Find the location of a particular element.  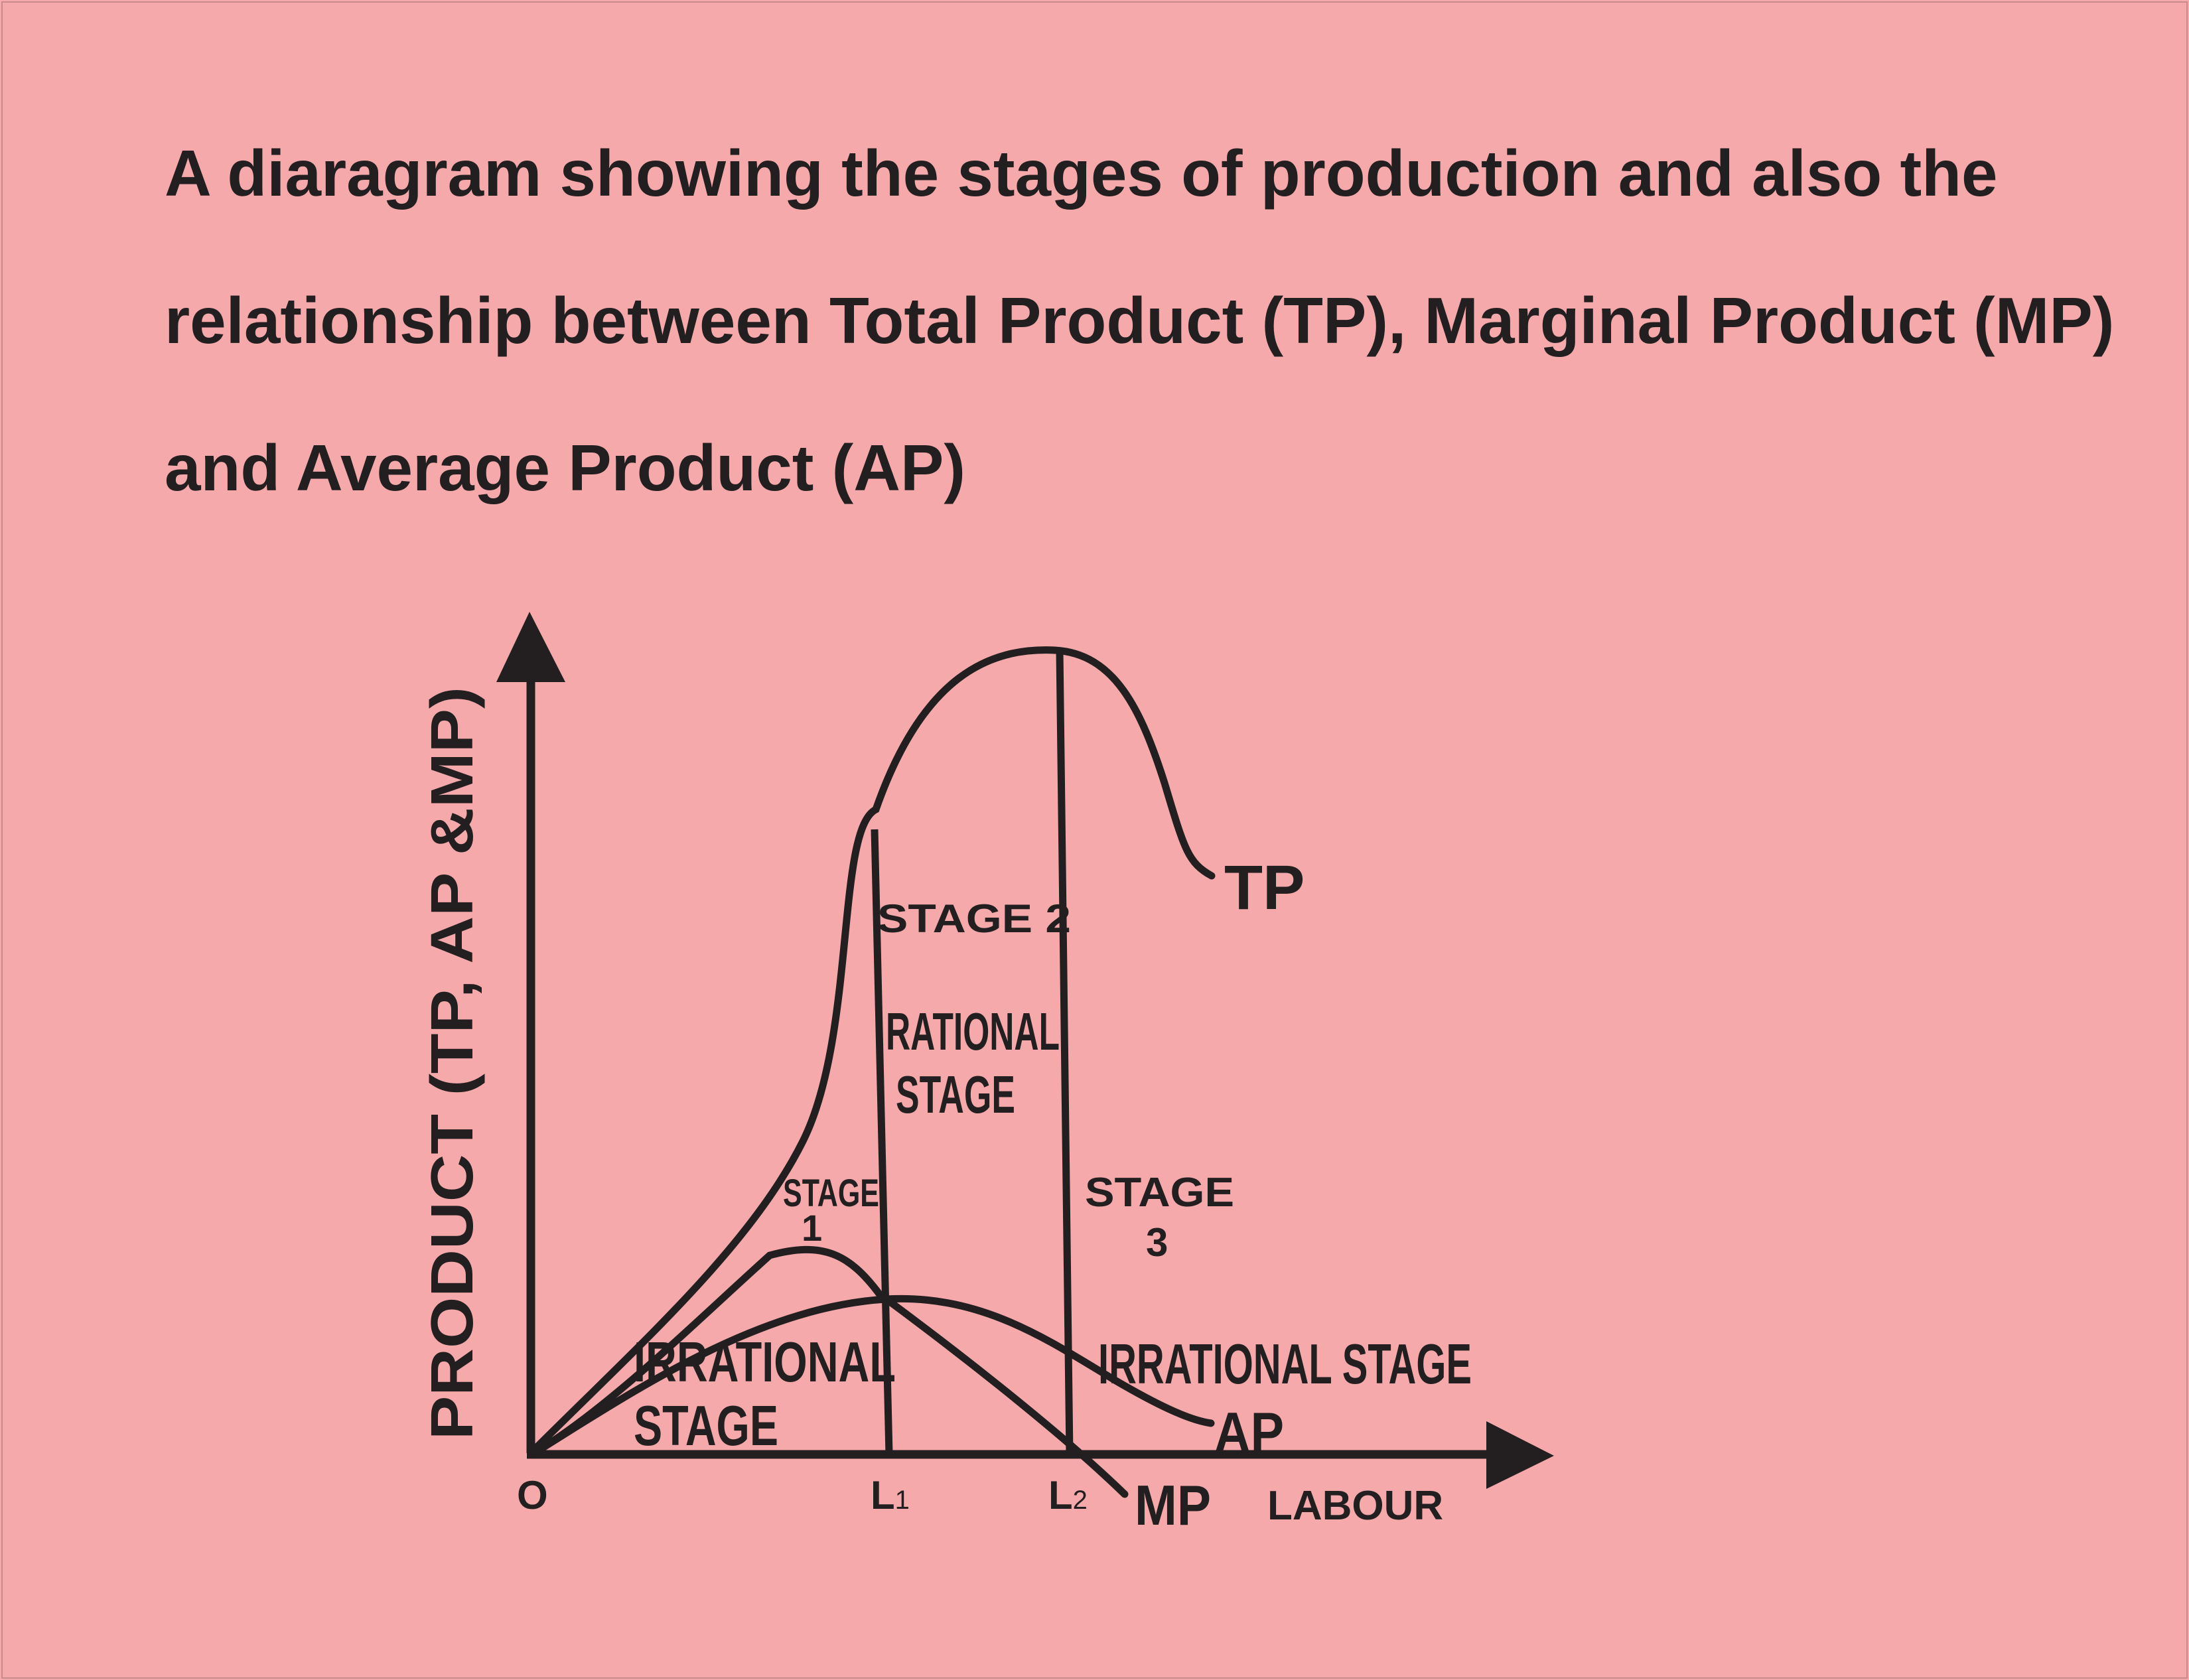

stage-1-number: 1 is located at coordinates (812, 1228).